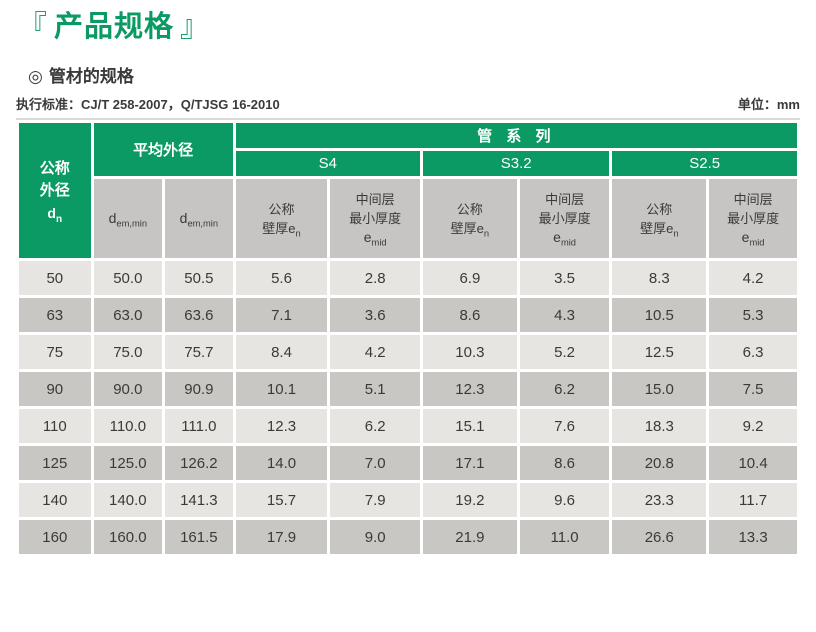 The height and width of the screenshot is (632, 816). I want to click on cell-value: 17.9, so click(281, 537).